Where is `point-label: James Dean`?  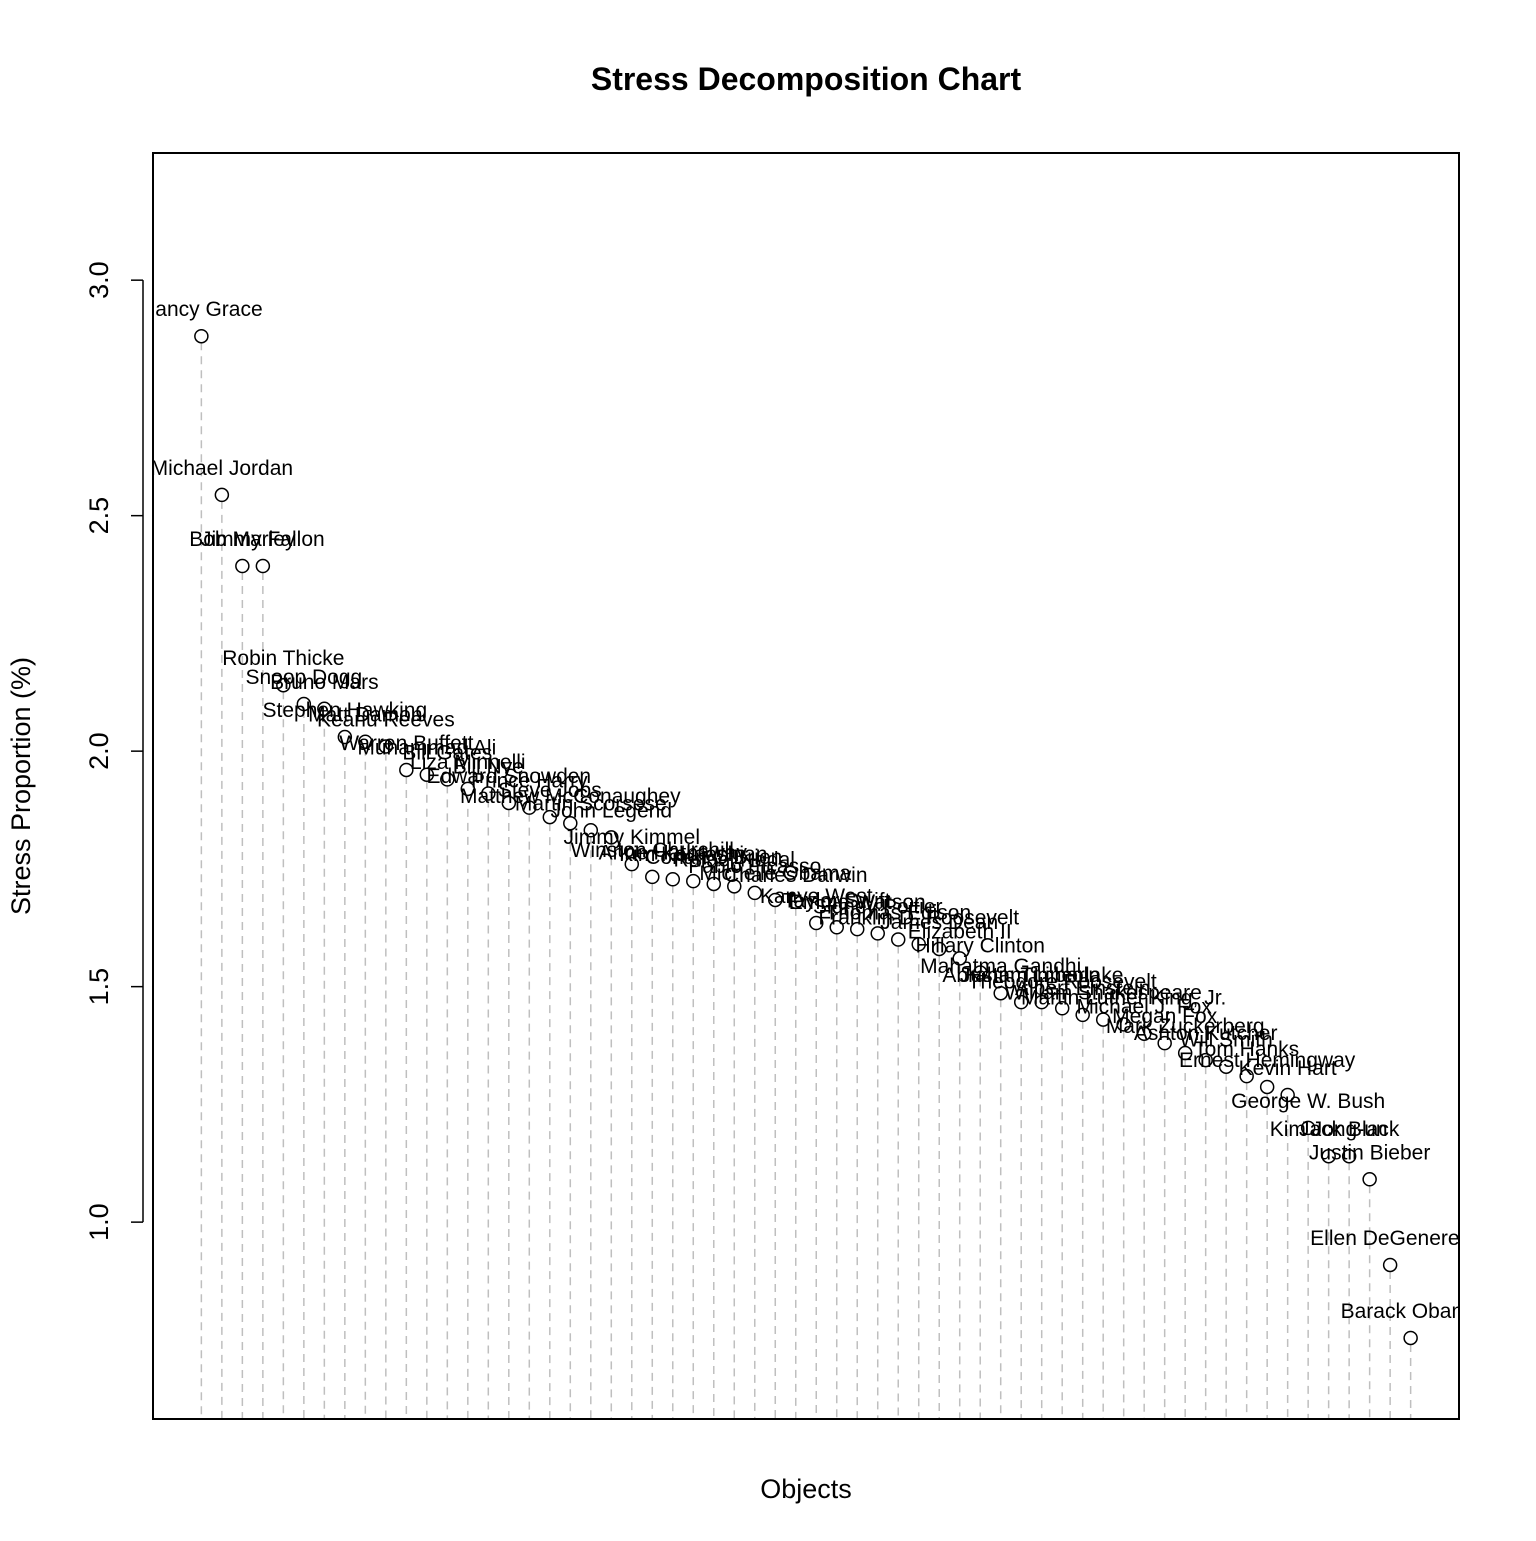
point-label: James Dean is located at coordinates (939, 922).